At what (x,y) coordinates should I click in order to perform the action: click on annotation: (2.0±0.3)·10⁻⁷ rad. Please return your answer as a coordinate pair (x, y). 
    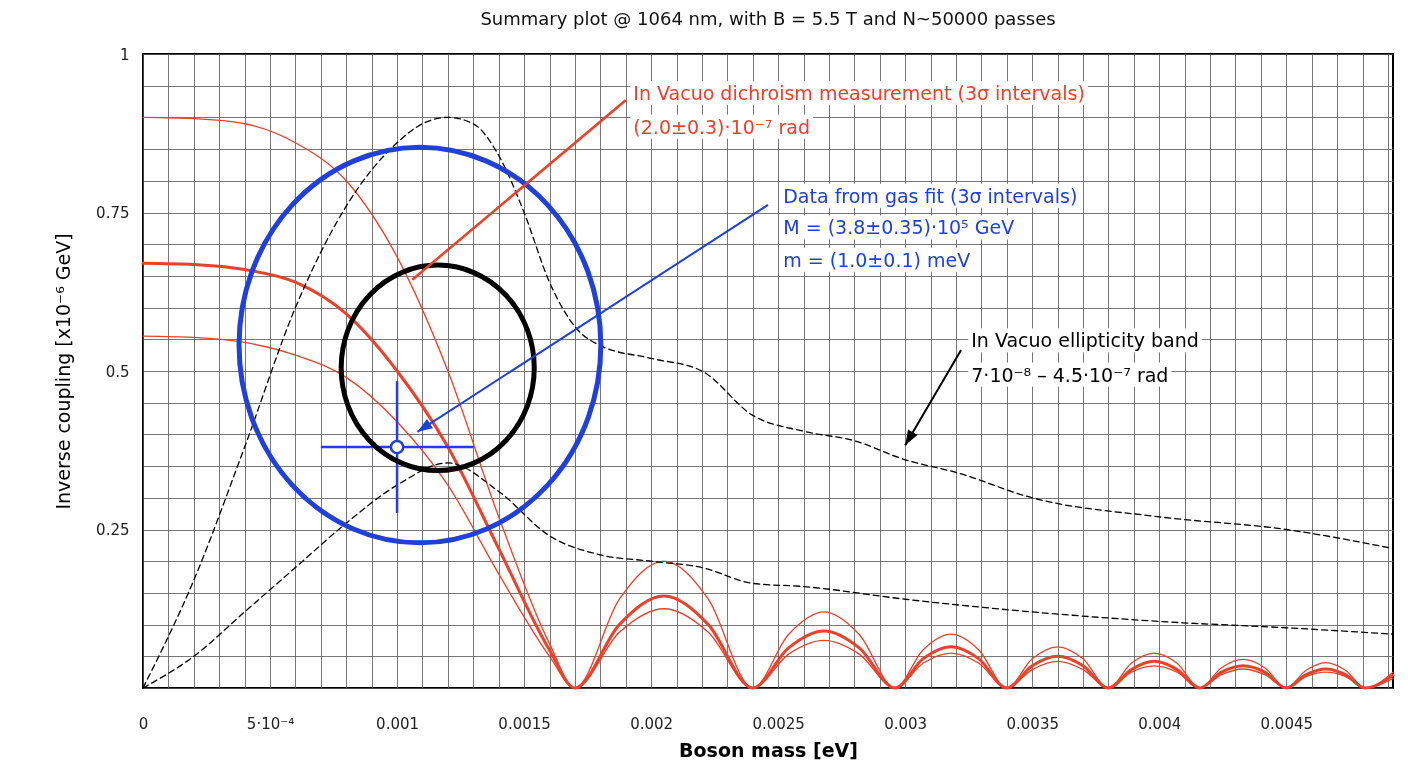
    Looking at the image, I should click on (721, 126).